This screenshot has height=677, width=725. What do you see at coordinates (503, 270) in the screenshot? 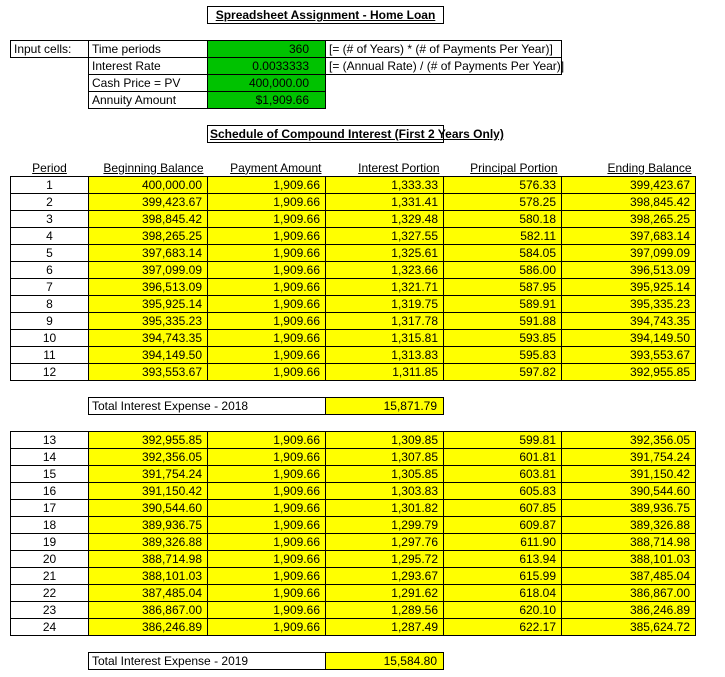
I see `value-cell: 586.00` at bounding box center [503, 270].